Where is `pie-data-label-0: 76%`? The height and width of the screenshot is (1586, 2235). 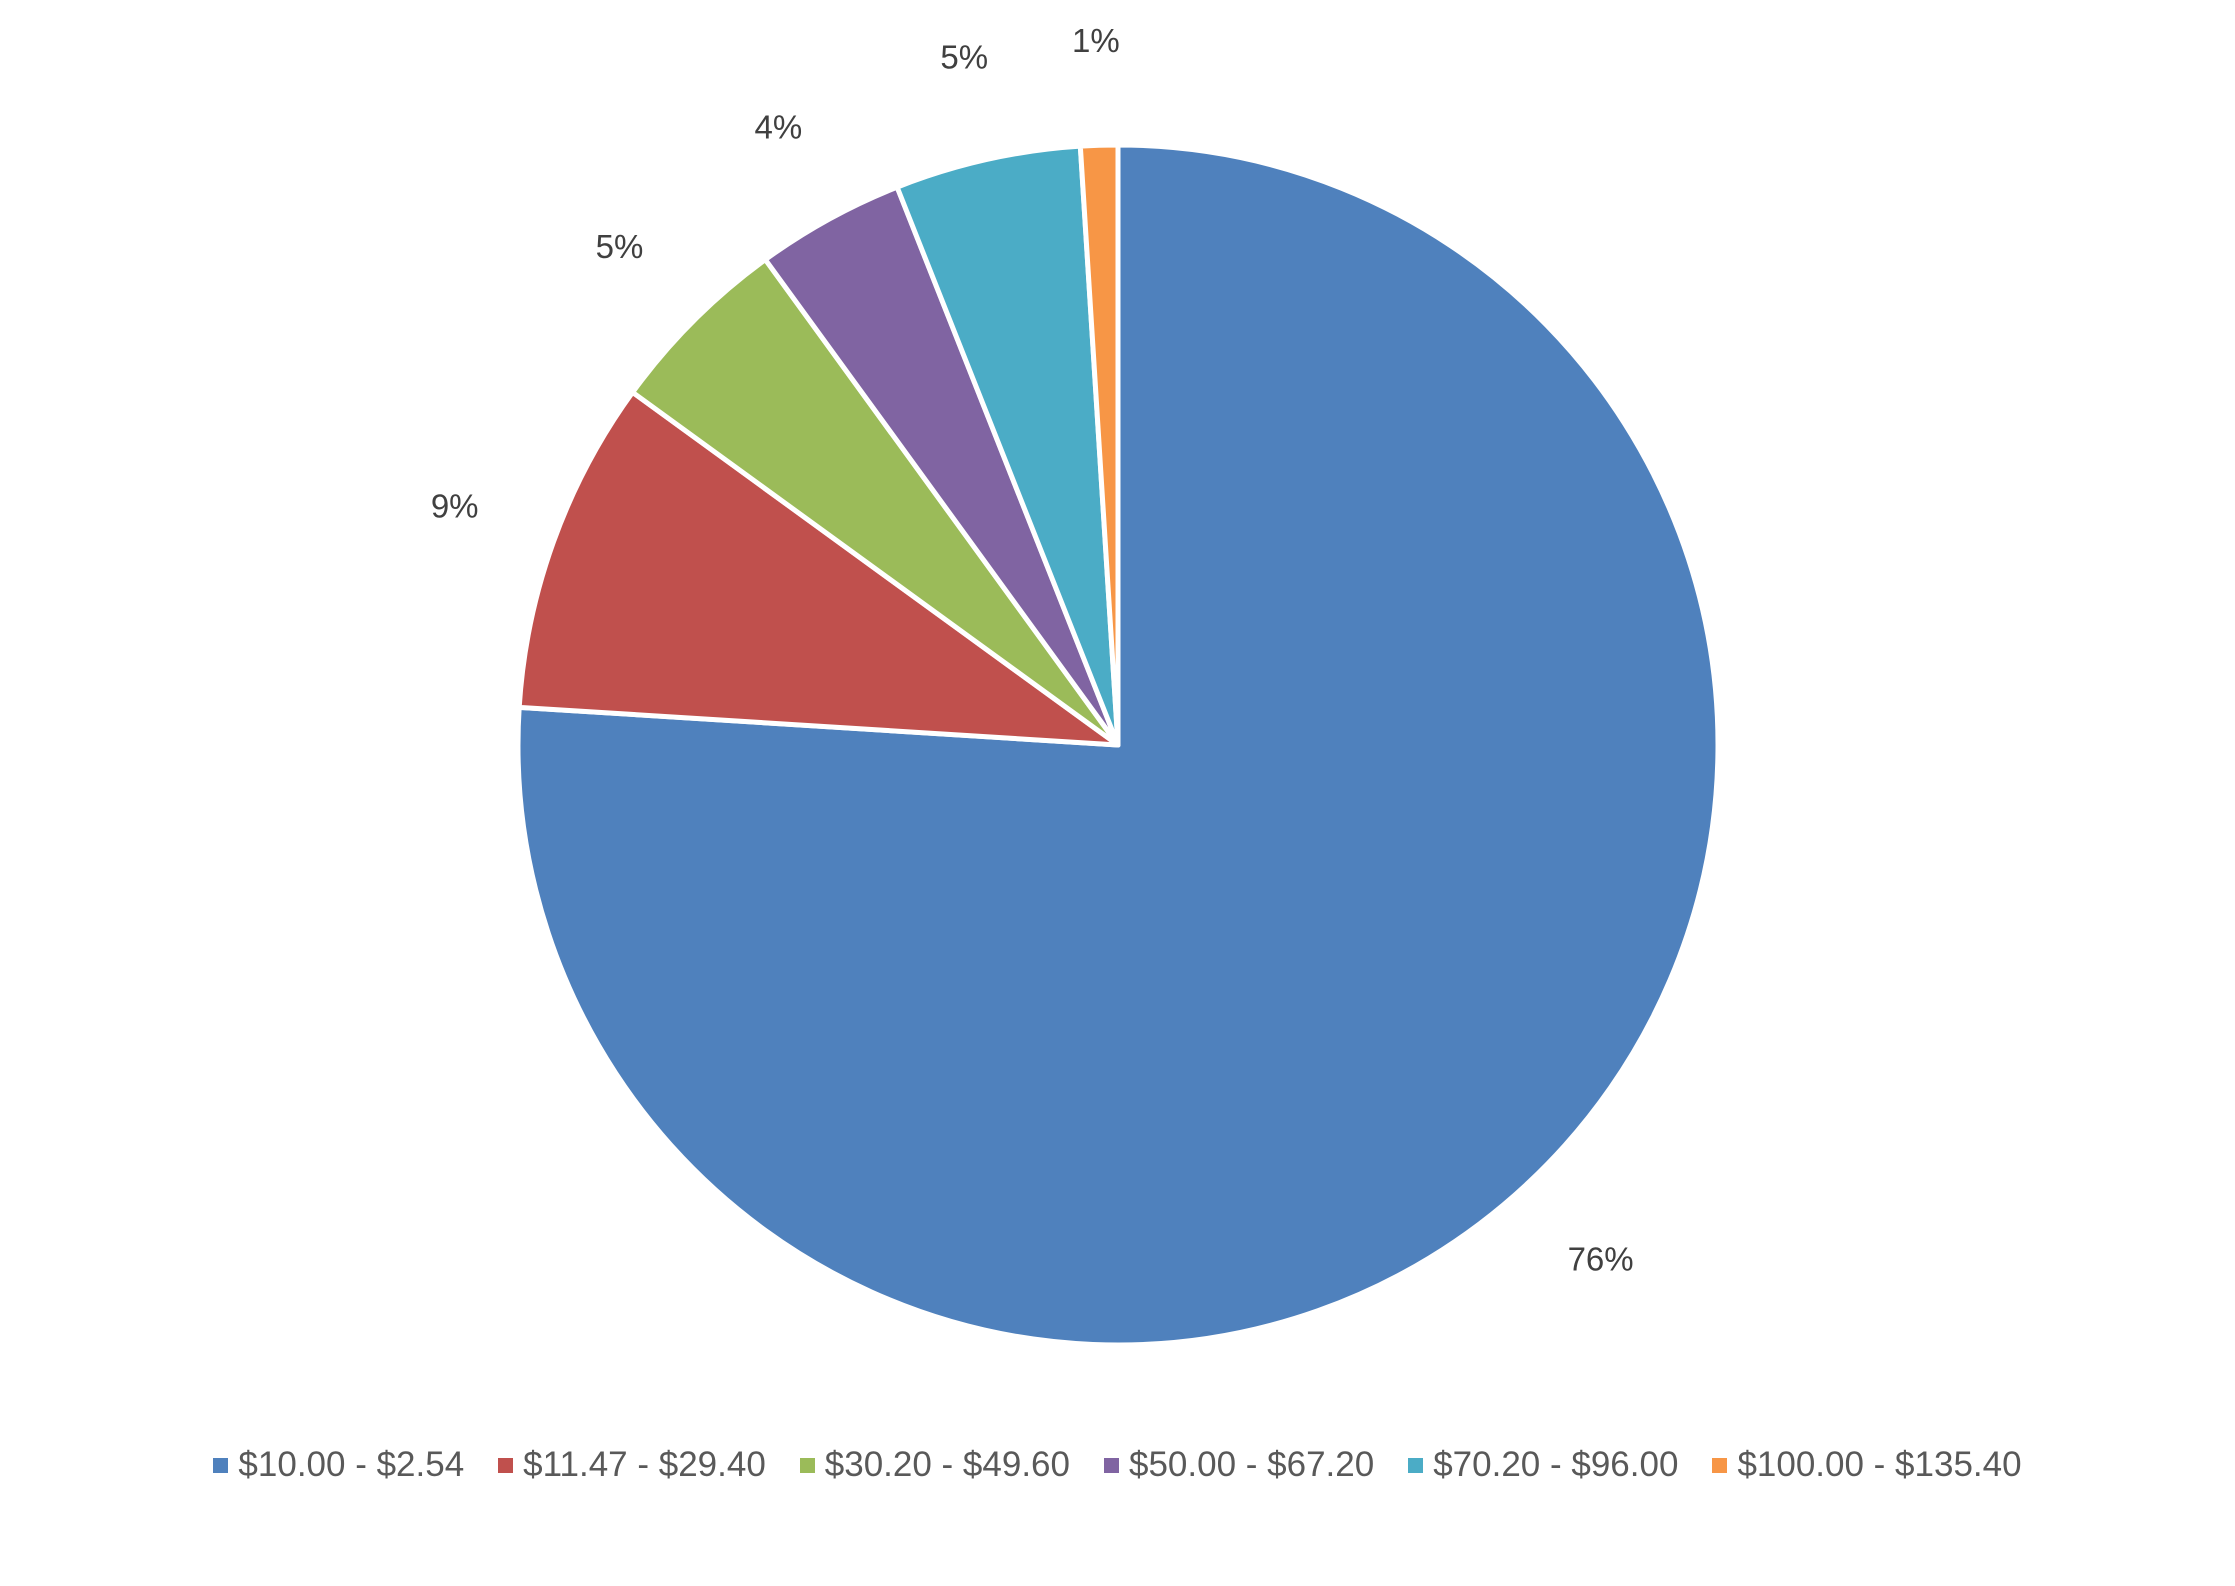
pie-data-label-0: 76% is located at coordinates (1601, 1258).